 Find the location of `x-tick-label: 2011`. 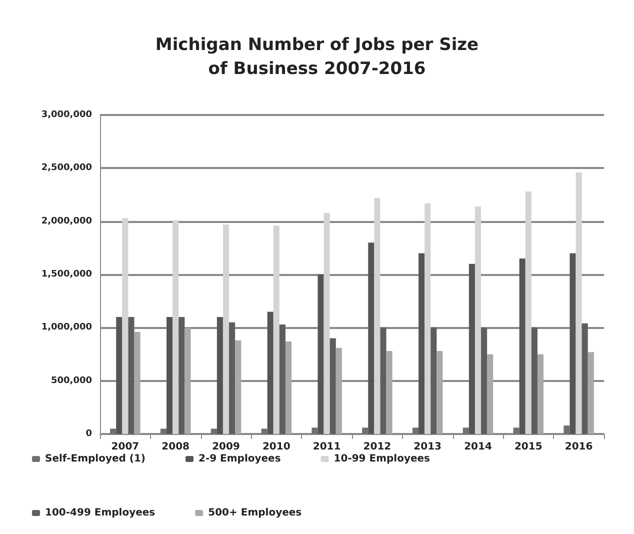

x-tick-label: 2011 is located at coordinates (326, 447).